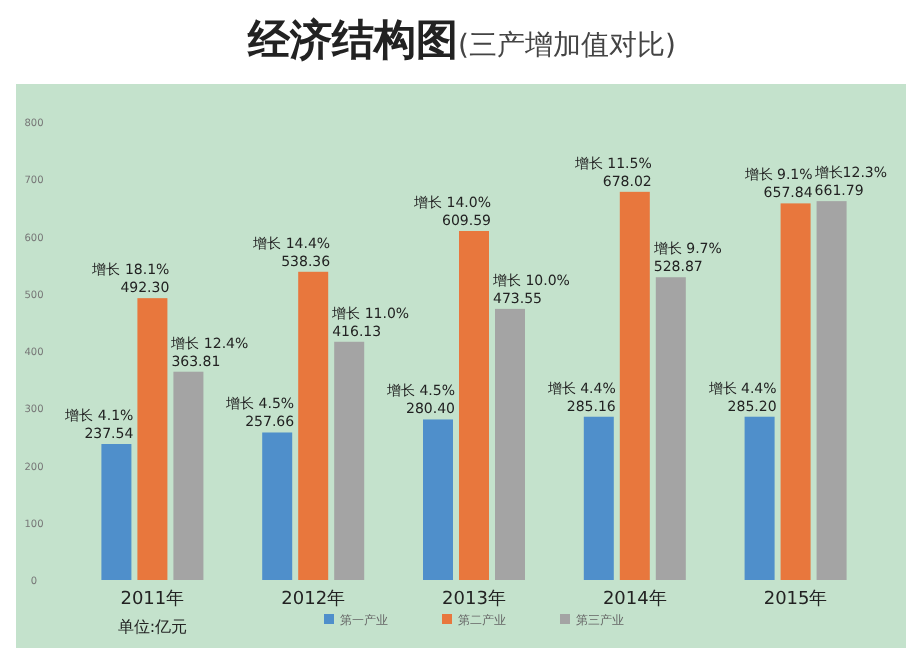 This screenshot has height=660, width=924. What do you see at coordinates (474, 599) in the screenshot?
I see `x-tick-label: 2013年` at bounding box center [474, 599].